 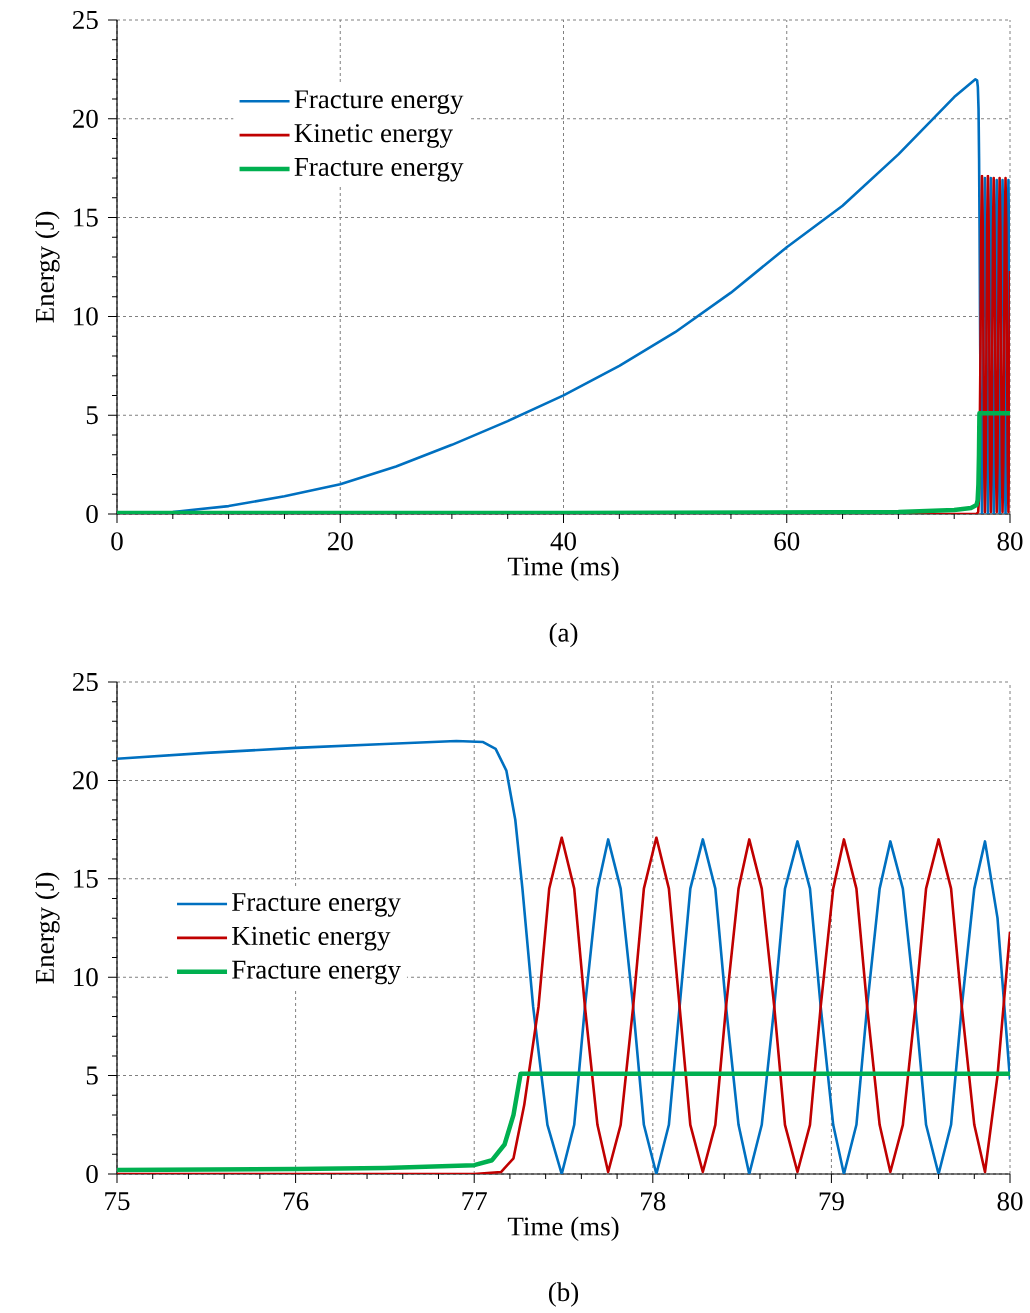 What do you see at coordinates (474, 1201) in the screenshot?
I see `x-tick-label: 77` at bounding box center [474, 1201].